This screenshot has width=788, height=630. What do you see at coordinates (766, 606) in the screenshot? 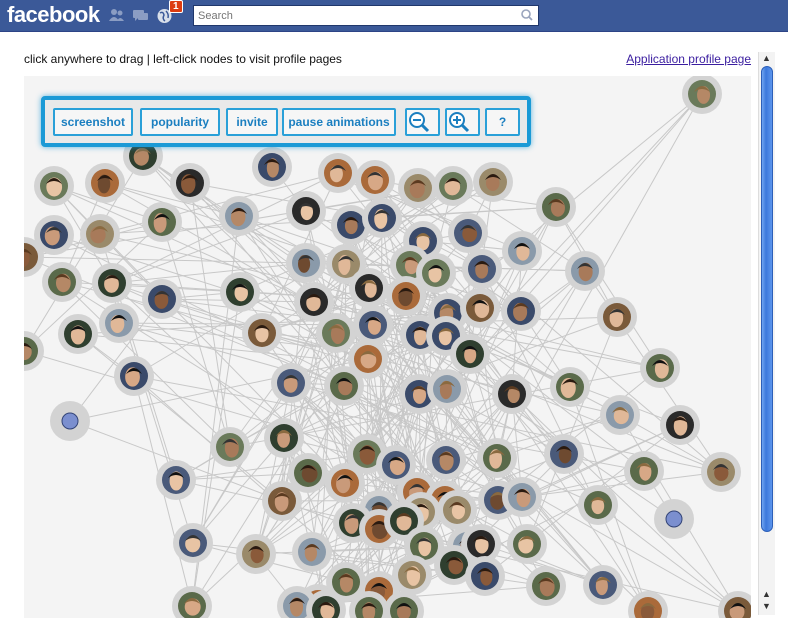
I see `scroll-down-arrow-icon: ▼` at bounding box center [766, 606].